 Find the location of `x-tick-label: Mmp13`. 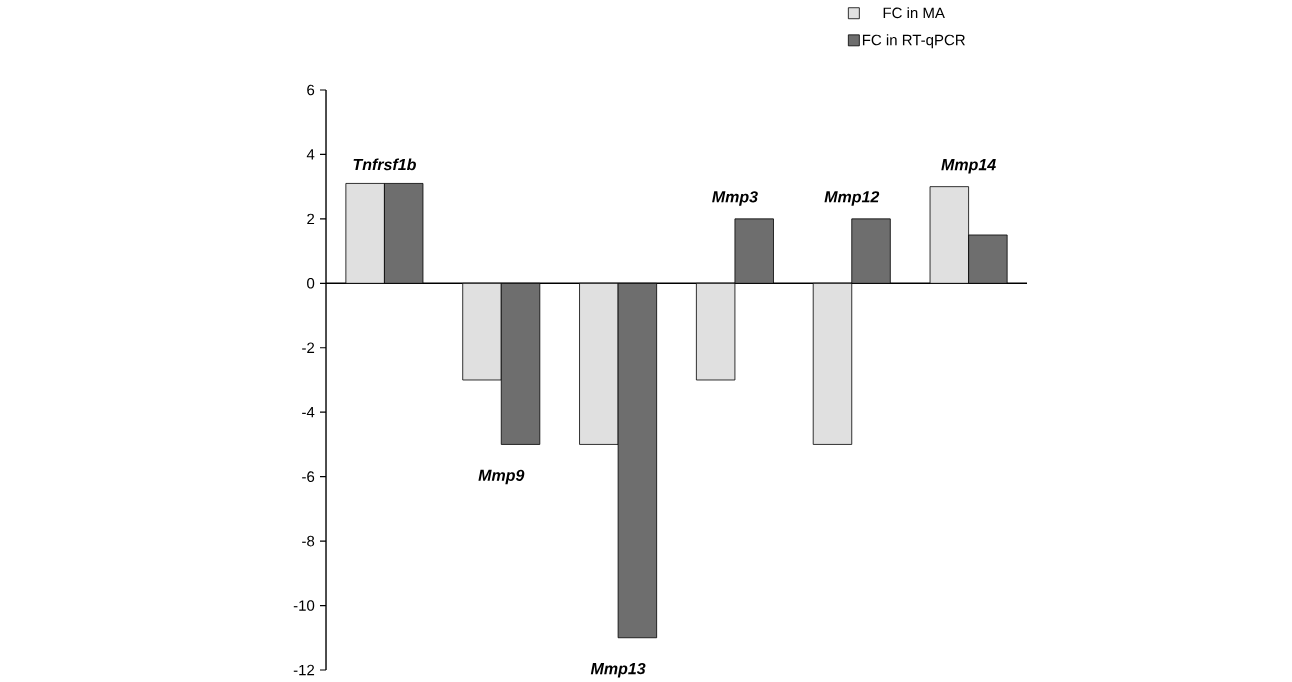

x-tick-label: Mmp13 is located at coordinates (618, 670).